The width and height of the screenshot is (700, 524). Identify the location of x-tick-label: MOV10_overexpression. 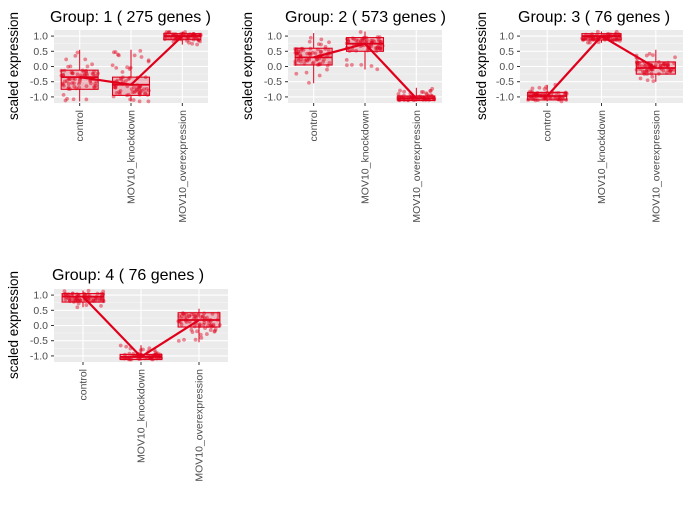
(656, 166).